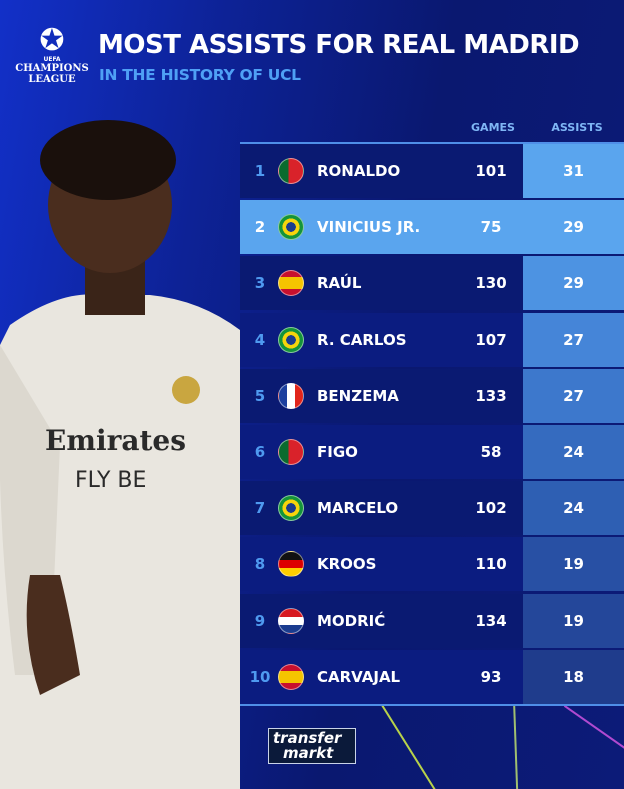 The width and height of the screenshot is (624, 789). I want to click on rank: 6, so click(260, 451).